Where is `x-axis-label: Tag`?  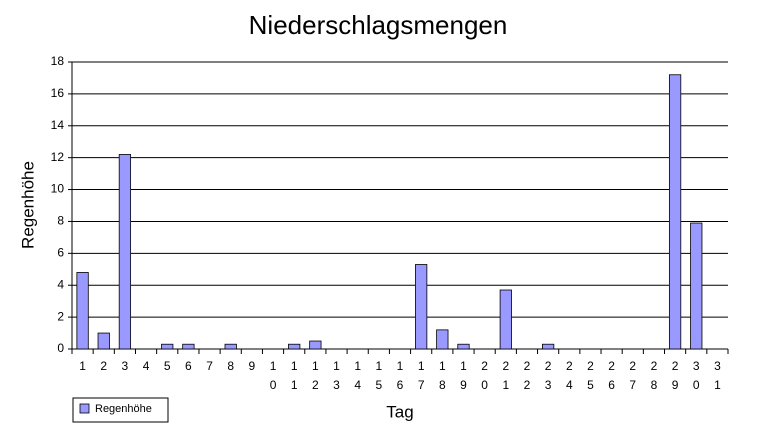 x-axis-label: Tag is located at coordinates (399, 411).